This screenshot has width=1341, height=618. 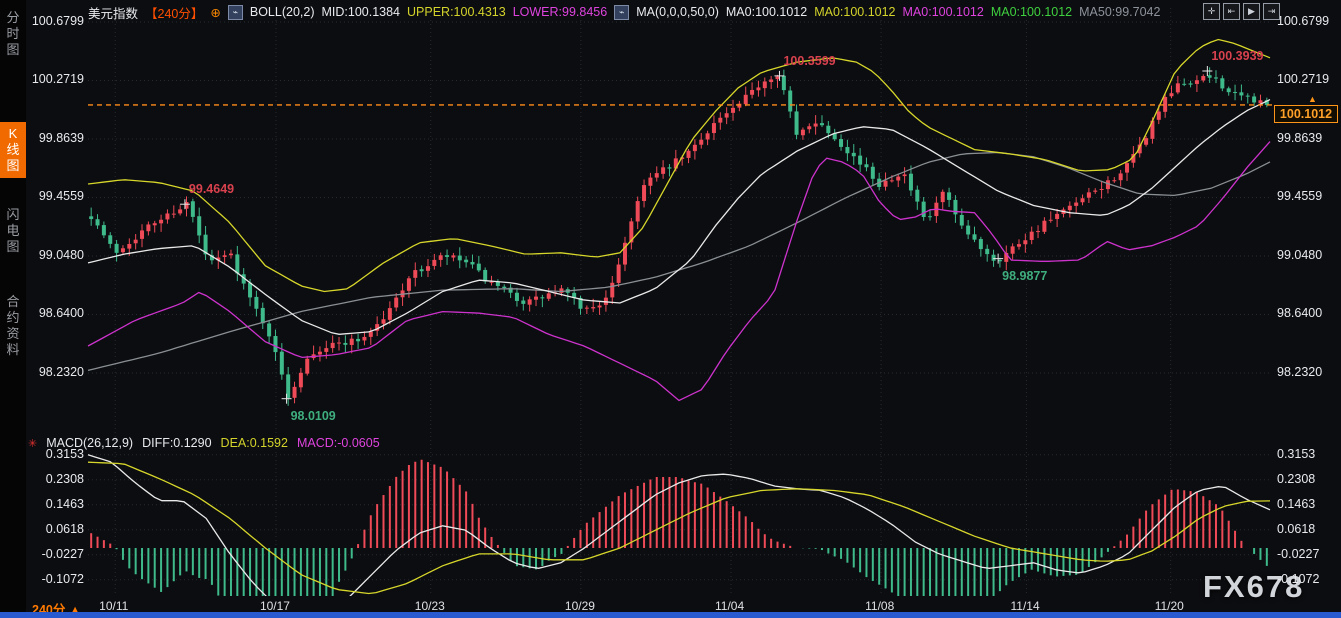 What do you see at coordinates (338, 443) in the screenshot?
I see `macd-value: MACD:-0.0605` at bounding box center [338, 443].